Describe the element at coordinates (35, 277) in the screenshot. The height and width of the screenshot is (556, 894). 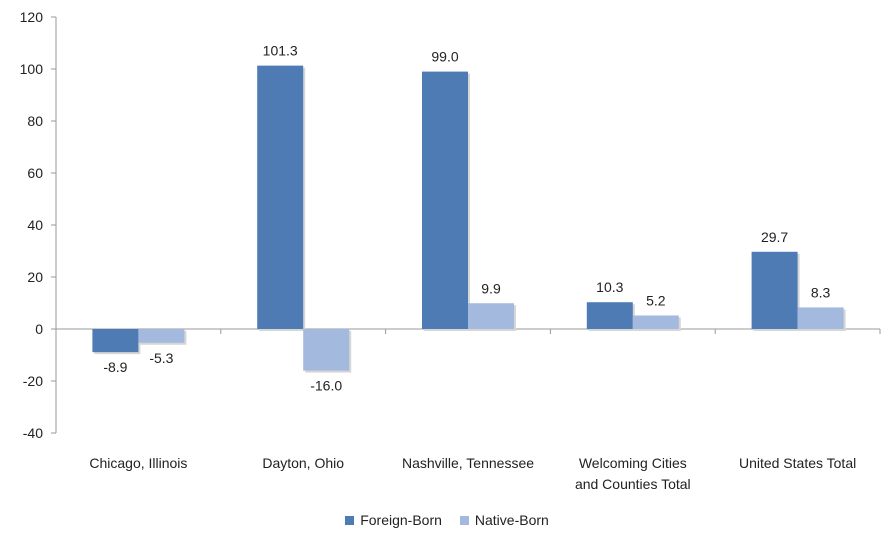
I see `y-tick-label: 20` at that location.